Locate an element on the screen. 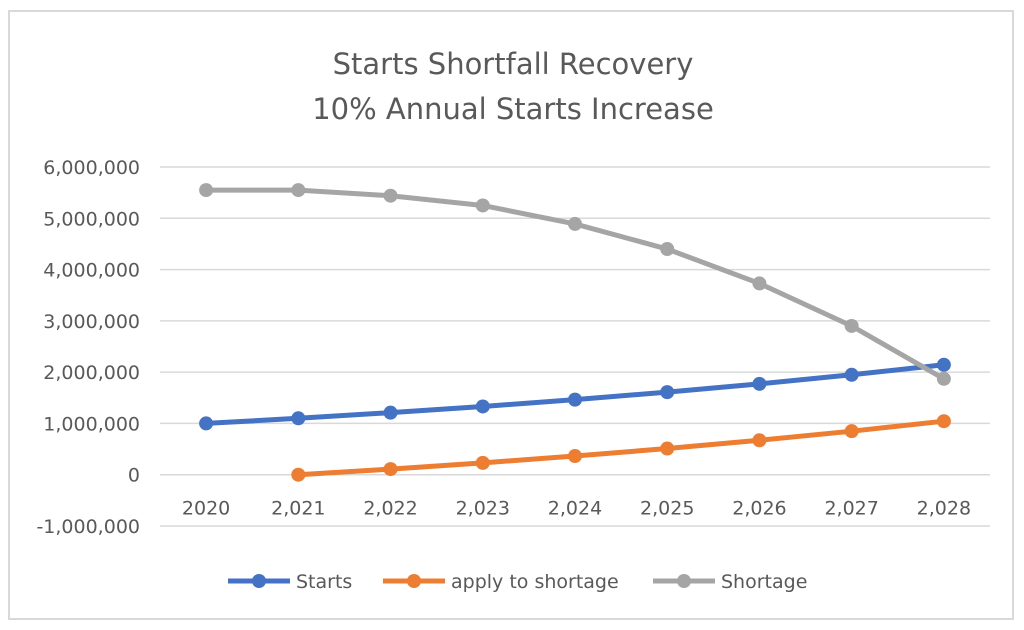 The image size is (1024, 630). y-tick-label: 6,000,000 is located at coordinates (91, 168).